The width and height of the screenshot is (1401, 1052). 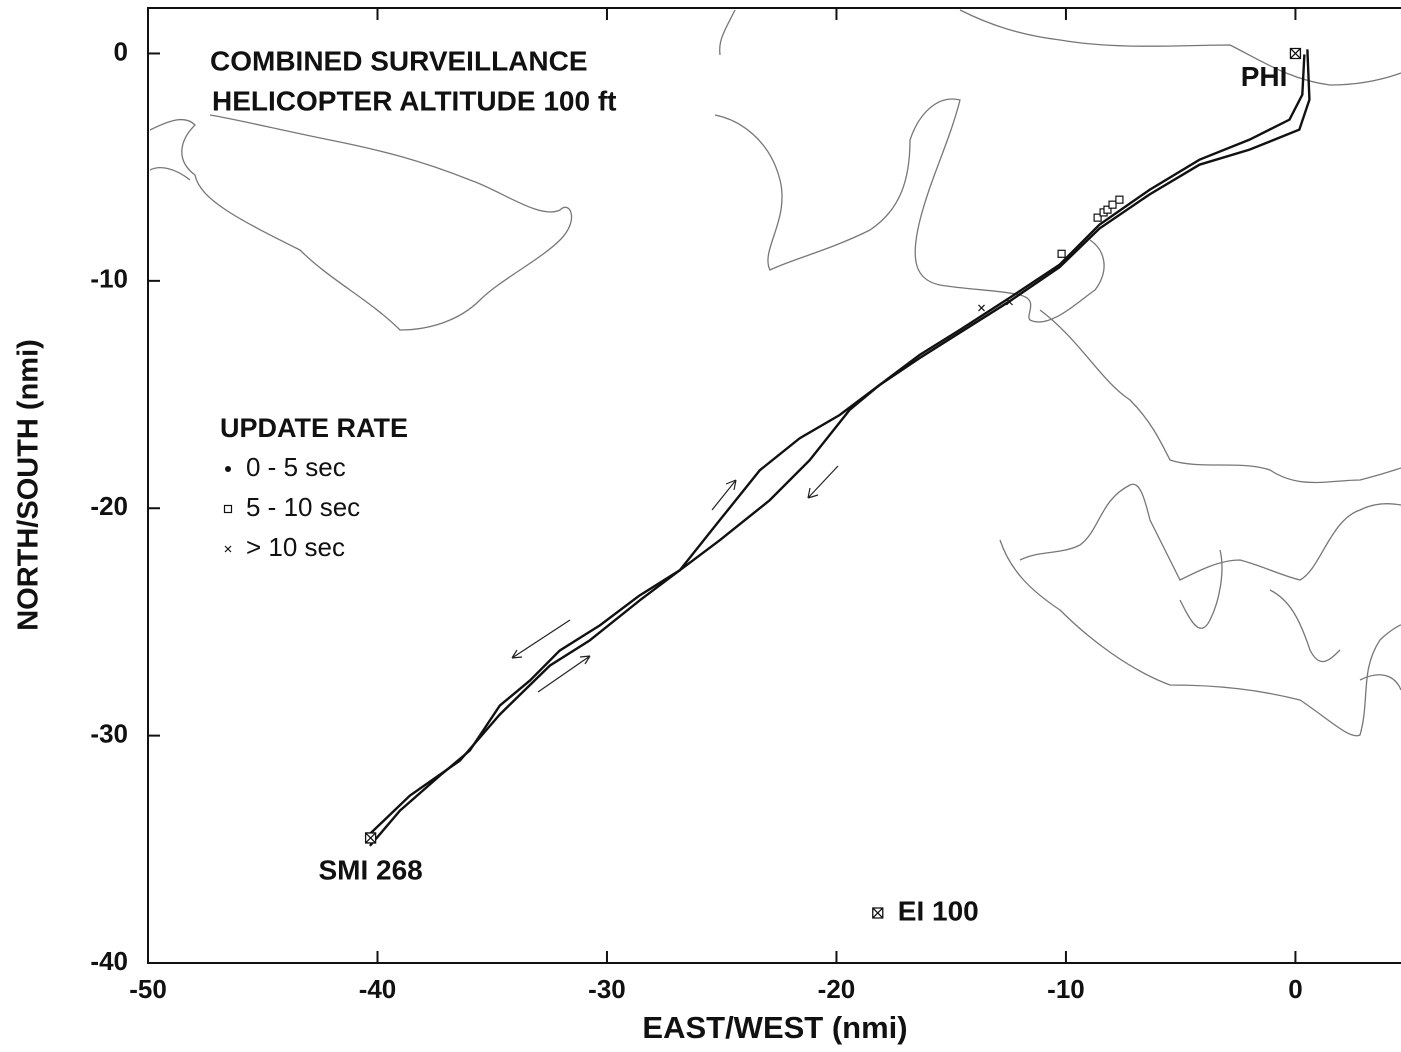 What do you see at coordinates (109, 961) in the screenshot?
I see `y-tick-label: -40` at bounding box center [109, 961].